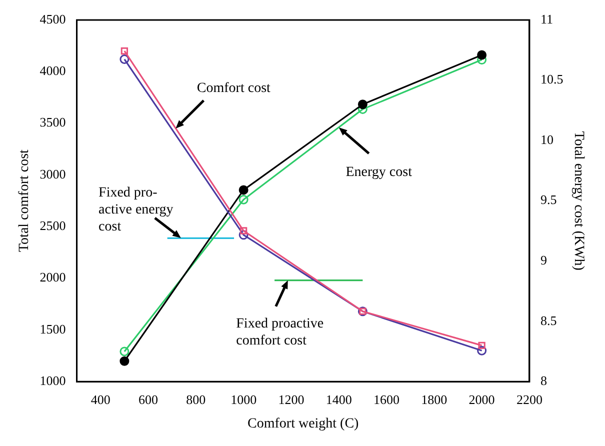 The width and height of the screenshot is (605, 446). What do you see at coordinates (434, 399) in the screenshot?
I see `x-tick-label: 1800` at bounding box center [434, 399].